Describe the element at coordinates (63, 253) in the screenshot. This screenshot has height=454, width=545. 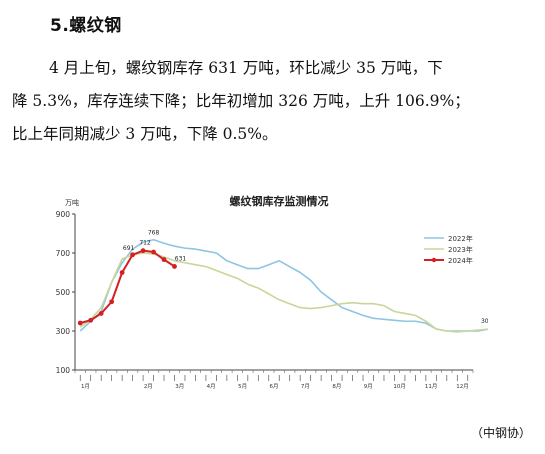
I see `y-tick-label: 700` at that location.